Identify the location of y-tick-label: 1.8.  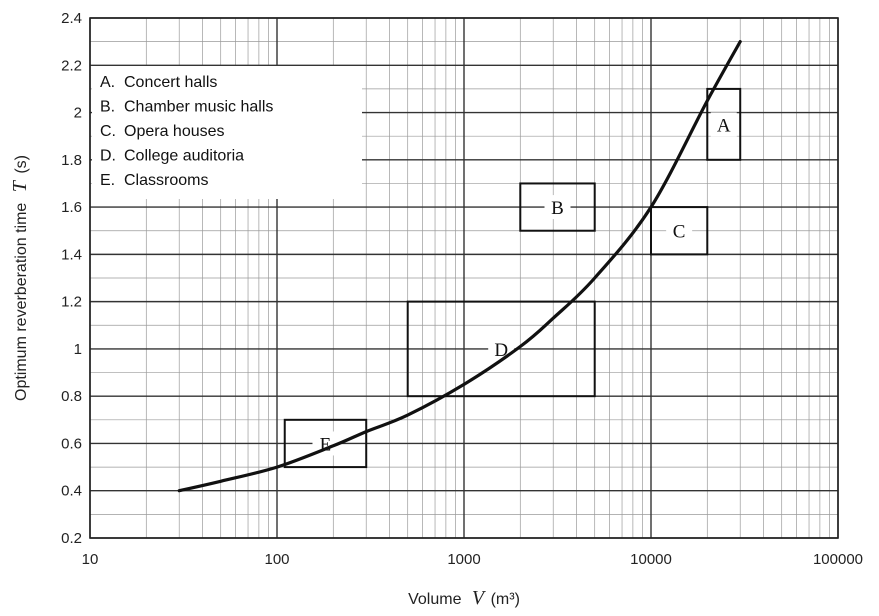
(71, 160).